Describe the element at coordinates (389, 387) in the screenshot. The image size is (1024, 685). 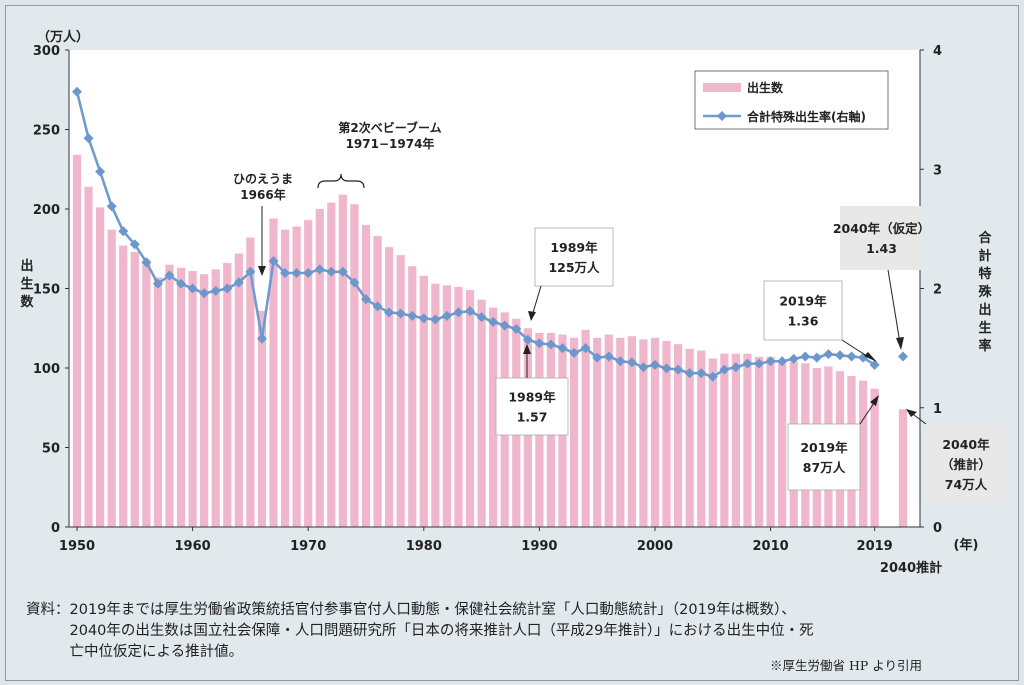
I see `bar-1977` at that location.